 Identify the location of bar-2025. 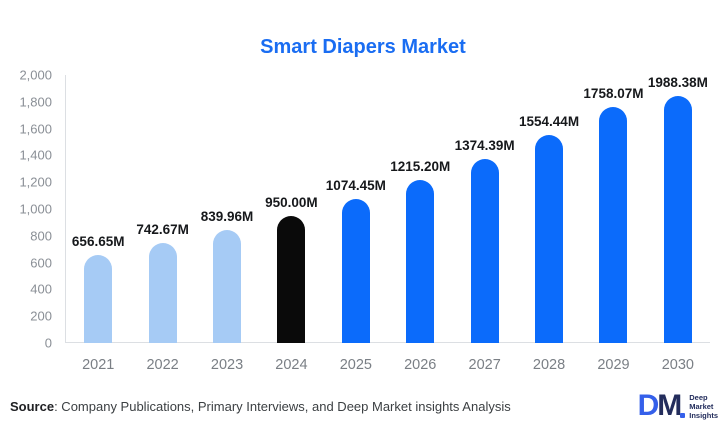
(355, 271).